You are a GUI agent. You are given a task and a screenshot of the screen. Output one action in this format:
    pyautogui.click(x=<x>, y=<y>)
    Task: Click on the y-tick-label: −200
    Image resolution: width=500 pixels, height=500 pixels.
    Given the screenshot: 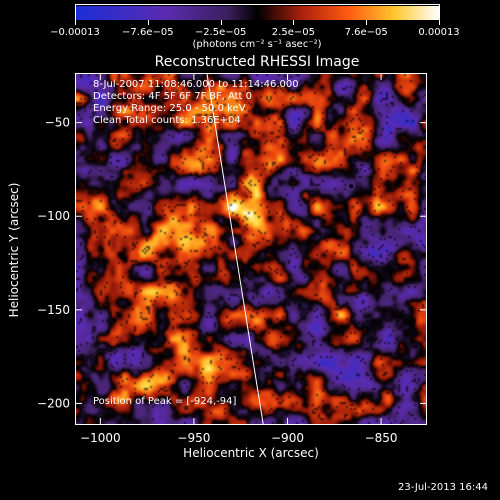 What is the action you would take?
    pyautogui.click(x=53, y=403)
    